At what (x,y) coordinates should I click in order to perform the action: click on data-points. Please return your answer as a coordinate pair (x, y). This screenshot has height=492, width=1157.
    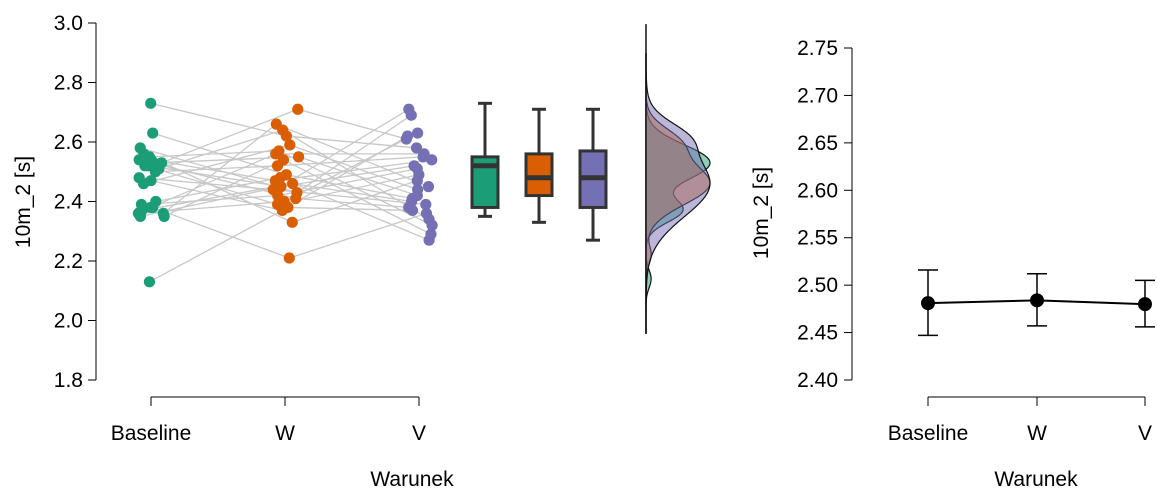
    Looking at the image, I should click on (285, 192).